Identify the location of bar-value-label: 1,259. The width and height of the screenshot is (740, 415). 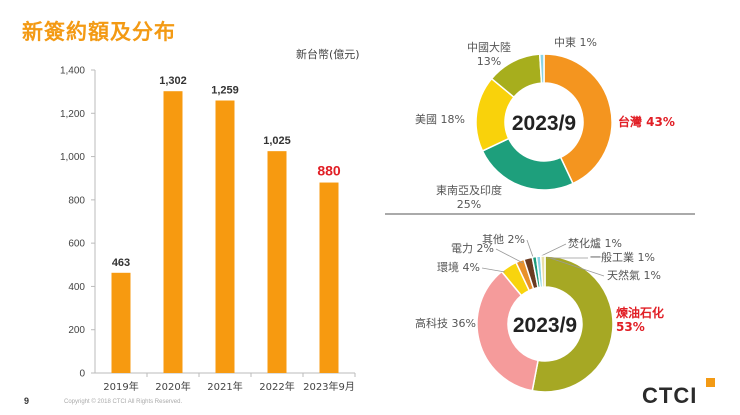
(225, 91).